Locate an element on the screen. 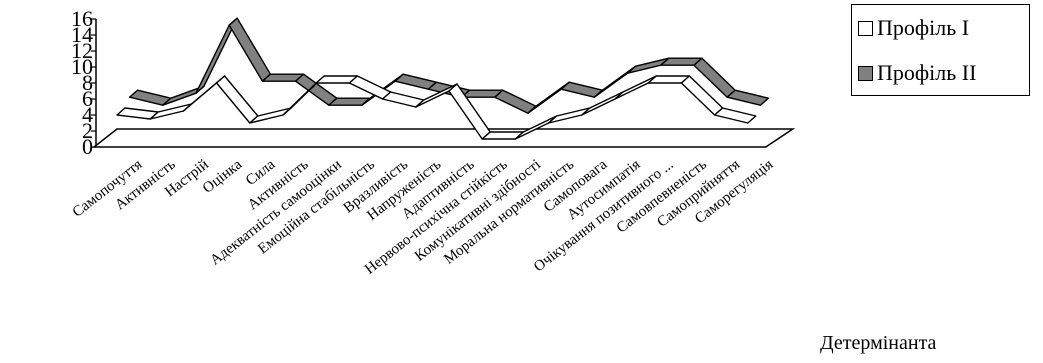 The image size is (1043, 363). y-tick-label: 16 is located at coordinates (82, 18).